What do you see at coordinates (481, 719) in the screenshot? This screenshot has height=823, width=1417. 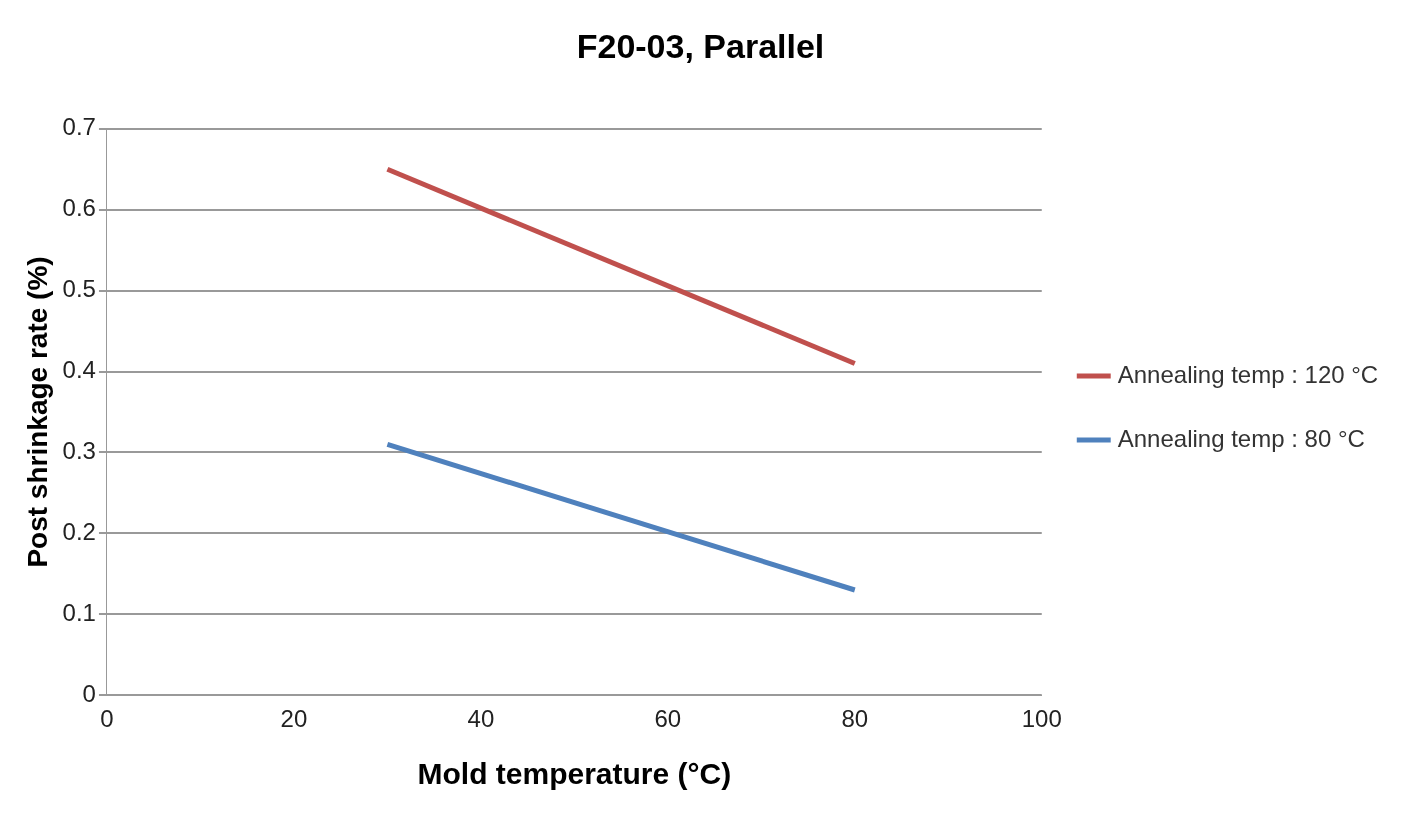 I see `x-tick-label: 40` at bounding box center [481, 719].